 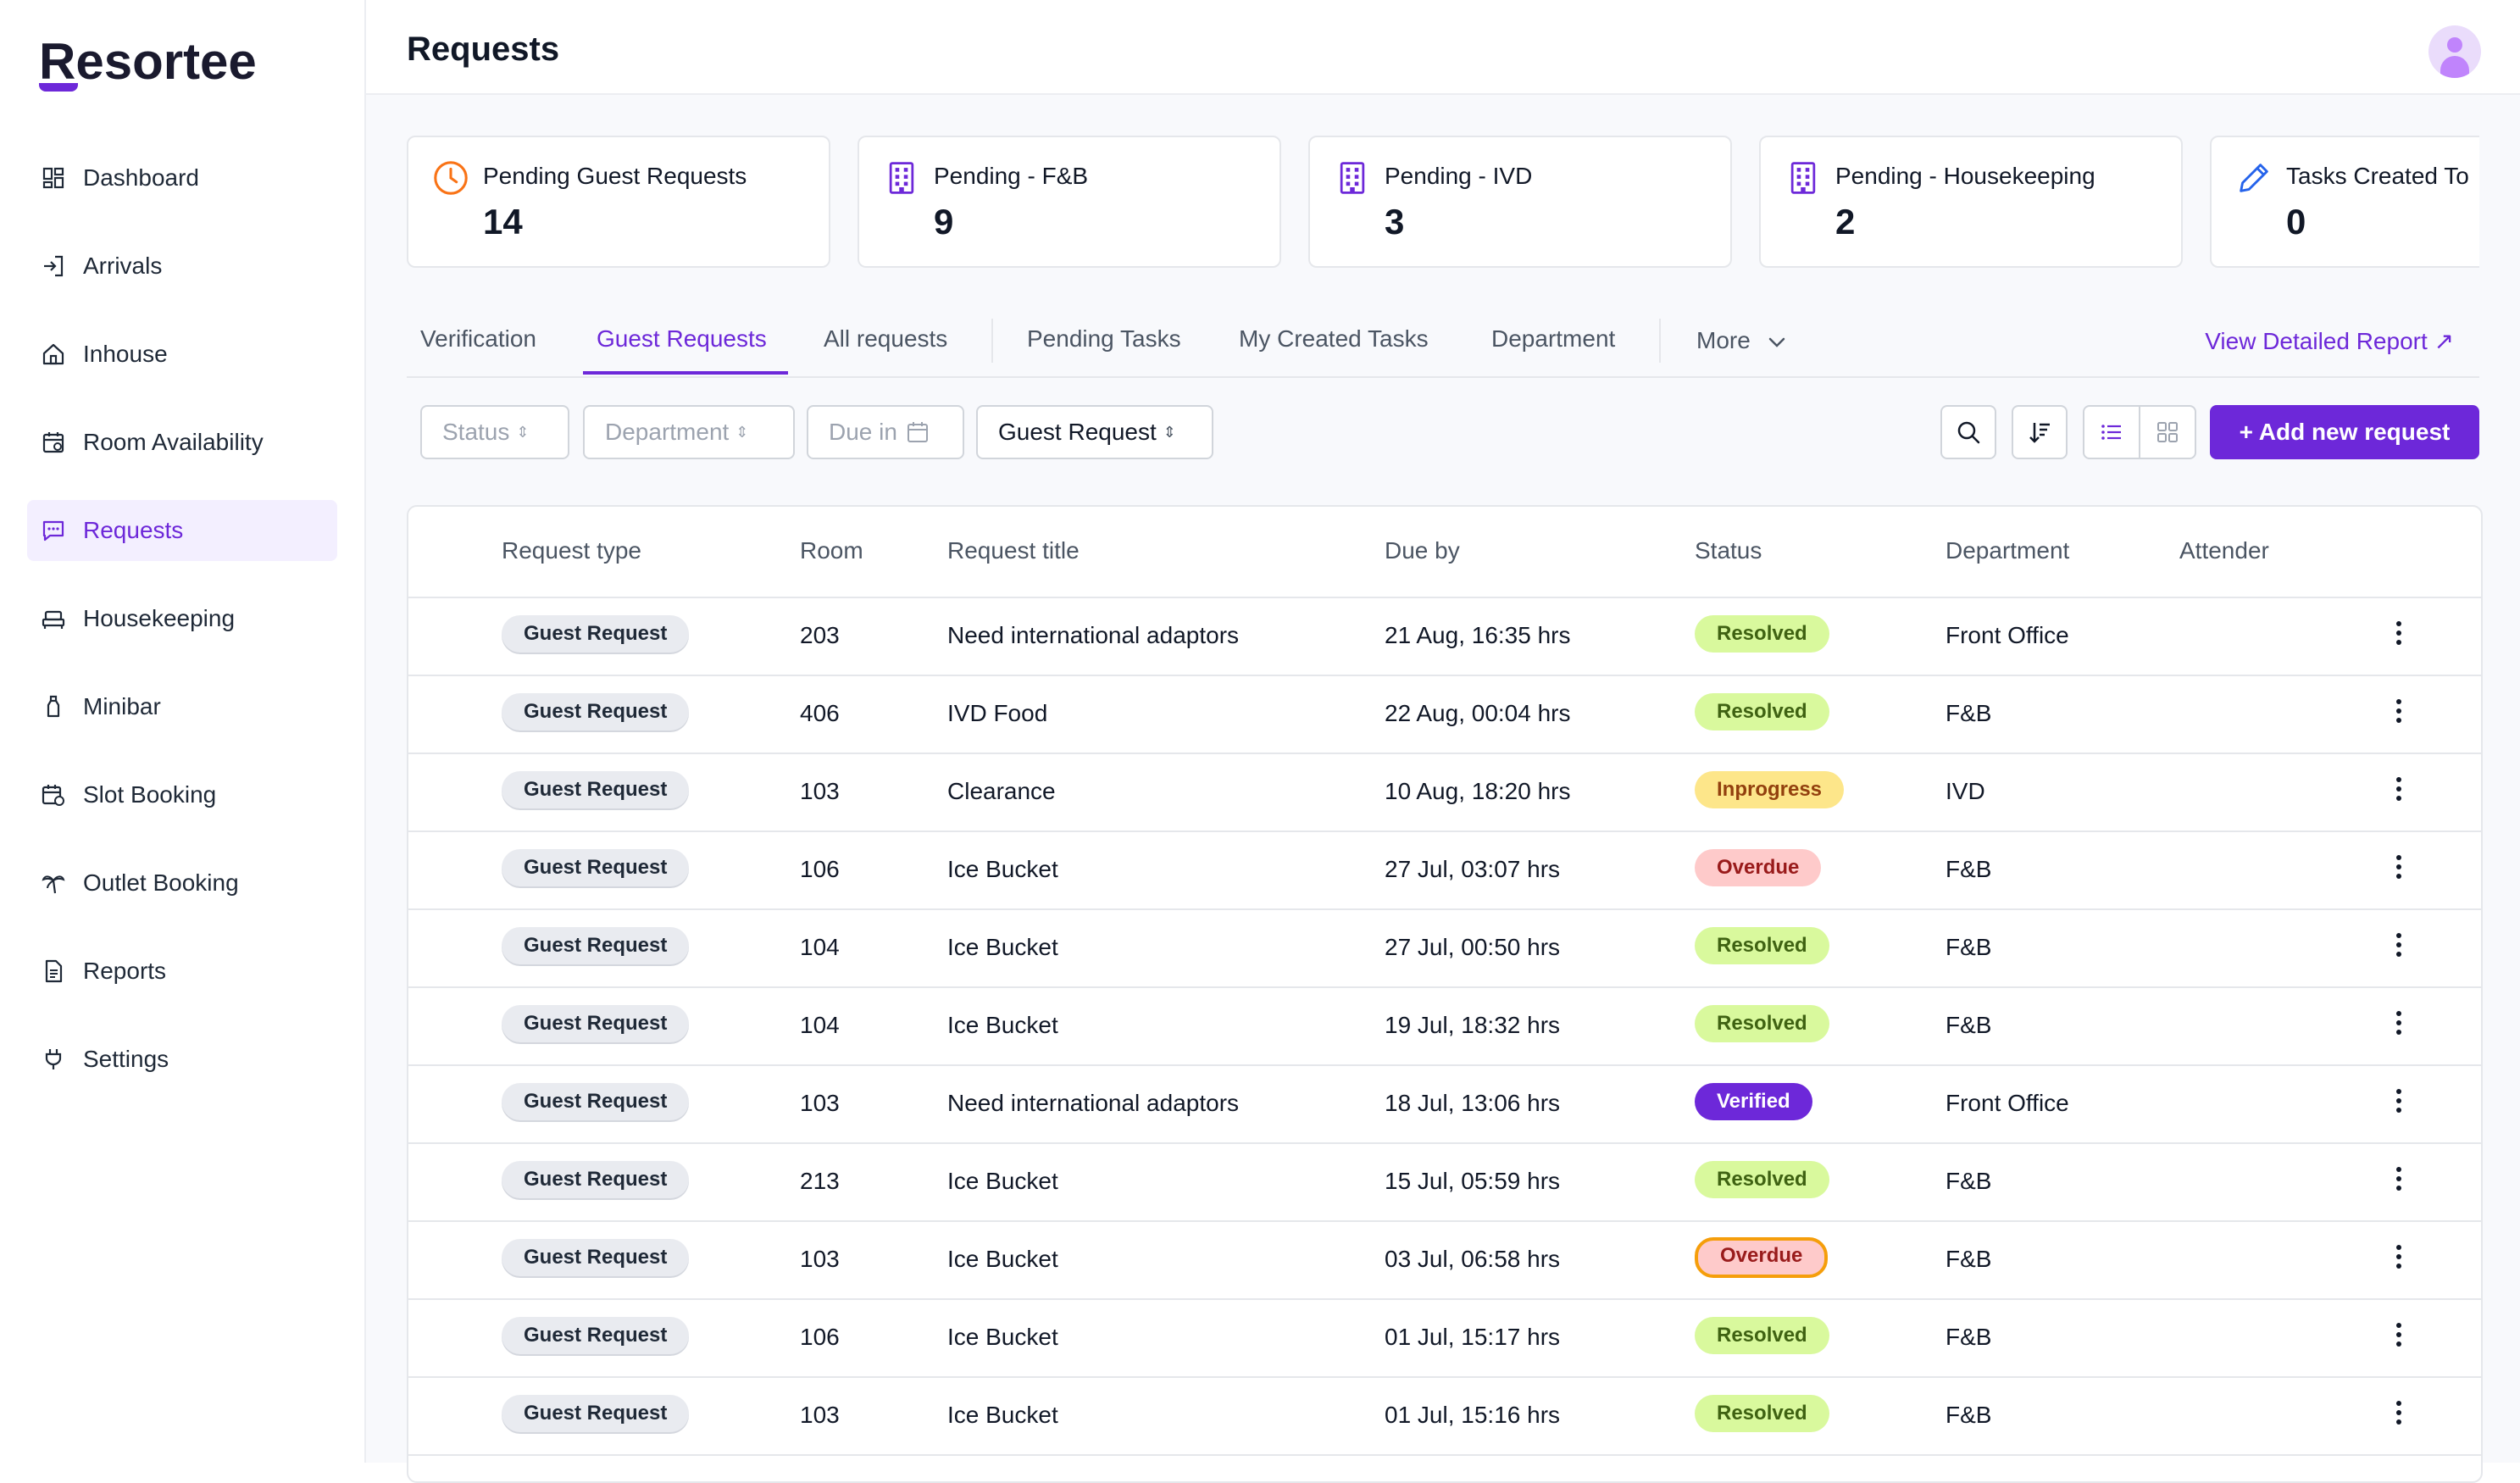 What do you see at coordinates (54, 266) in the screenshot?
I see `arrivals-icon` at bounding box center [54, 266].